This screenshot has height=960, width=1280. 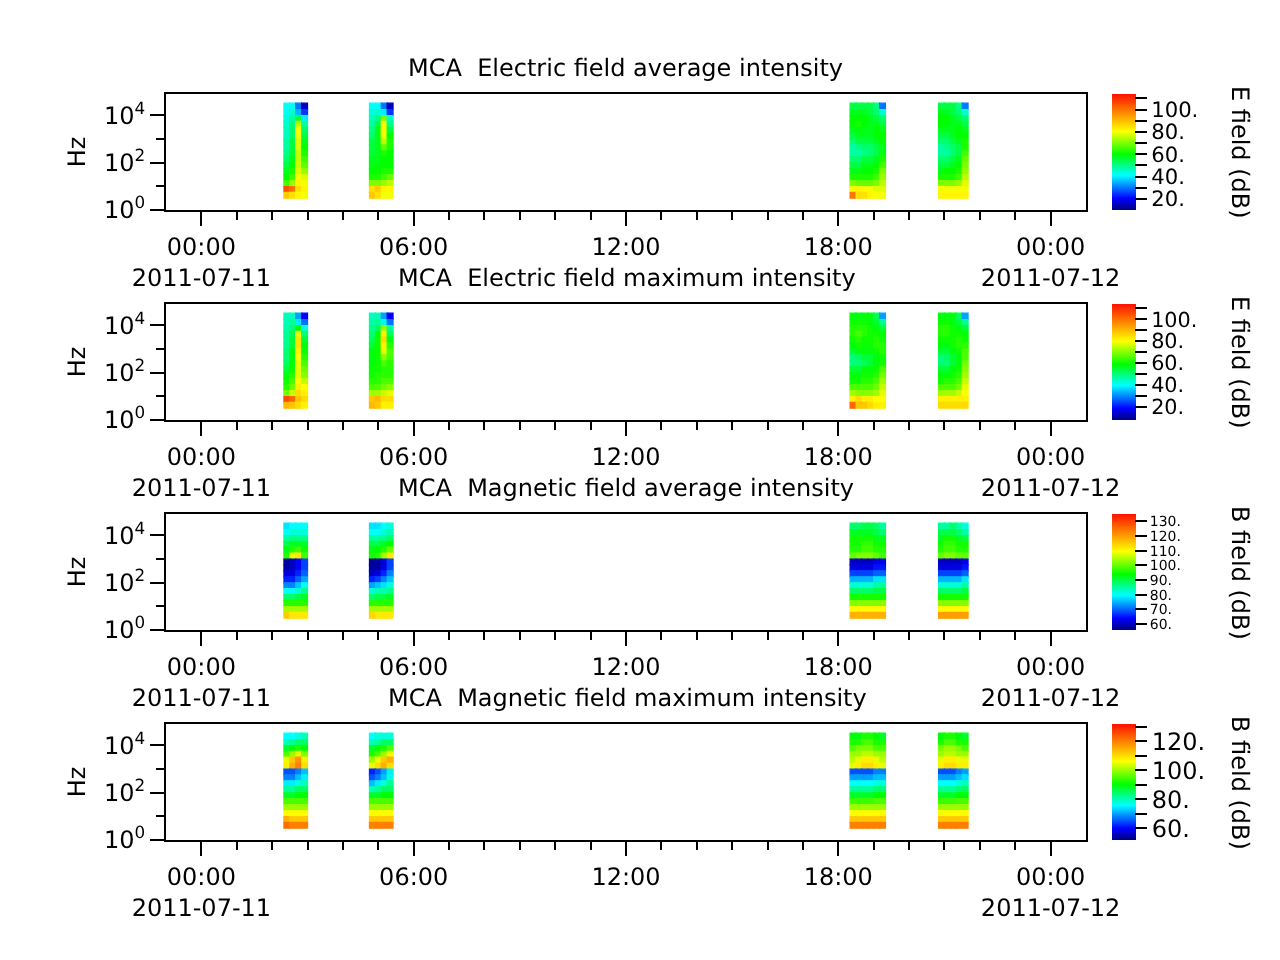 What do you see at coordinates (626, 488) in the screenshot?
I see `chart-title: MCA Magnetic field average intensity` at bounding box center [626, 488].